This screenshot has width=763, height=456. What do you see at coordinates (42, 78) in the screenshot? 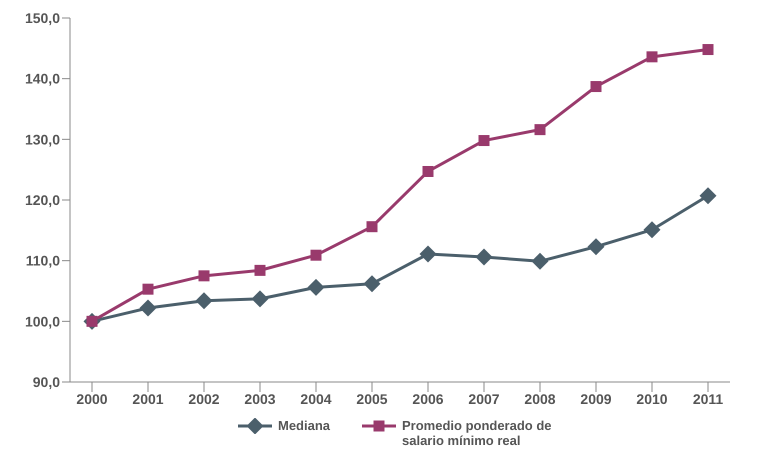
I see `y-tick-label: 140,0` at bounding box center [42, 78].